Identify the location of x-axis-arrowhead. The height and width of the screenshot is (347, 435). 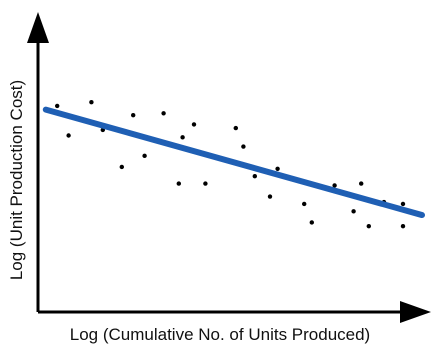
(415, 312).